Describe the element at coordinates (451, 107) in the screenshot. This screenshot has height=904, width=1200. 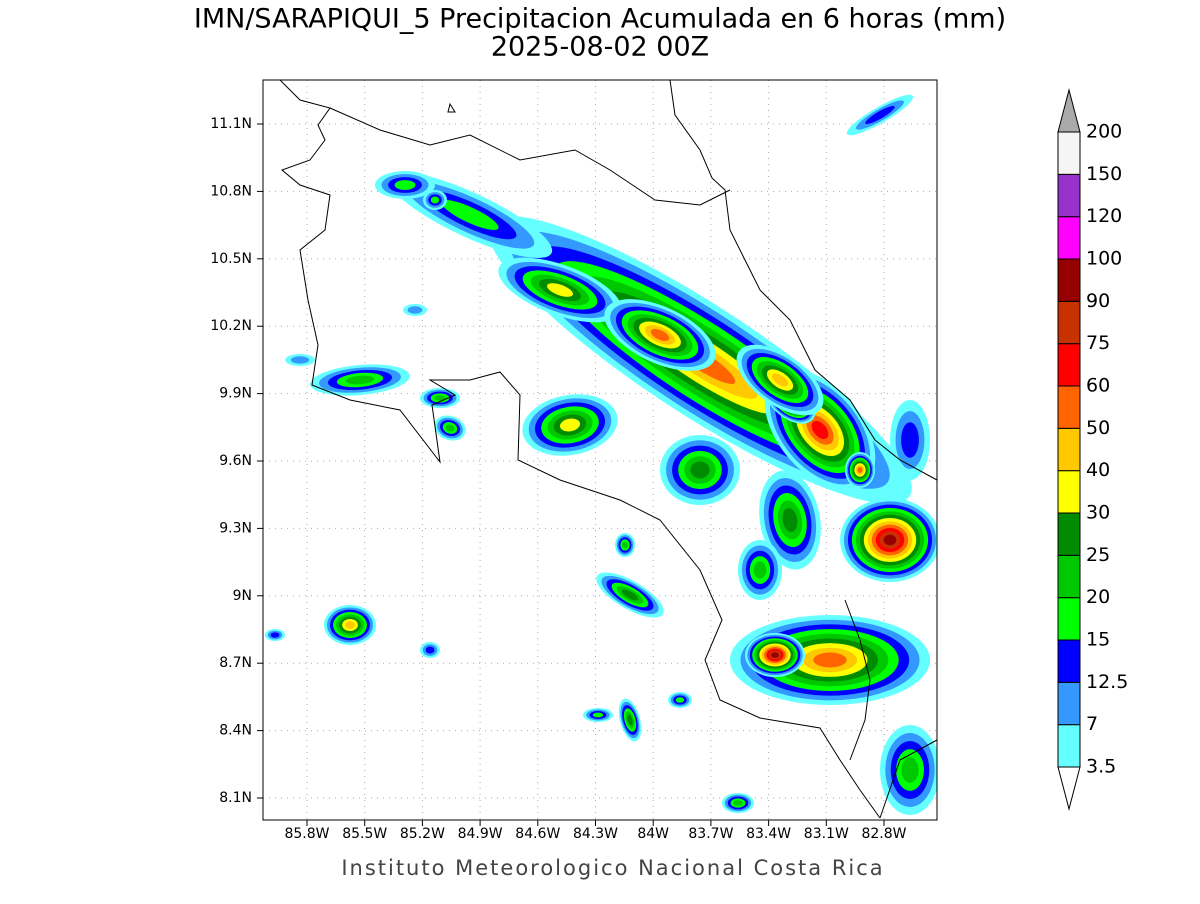
I see `island` at that location.